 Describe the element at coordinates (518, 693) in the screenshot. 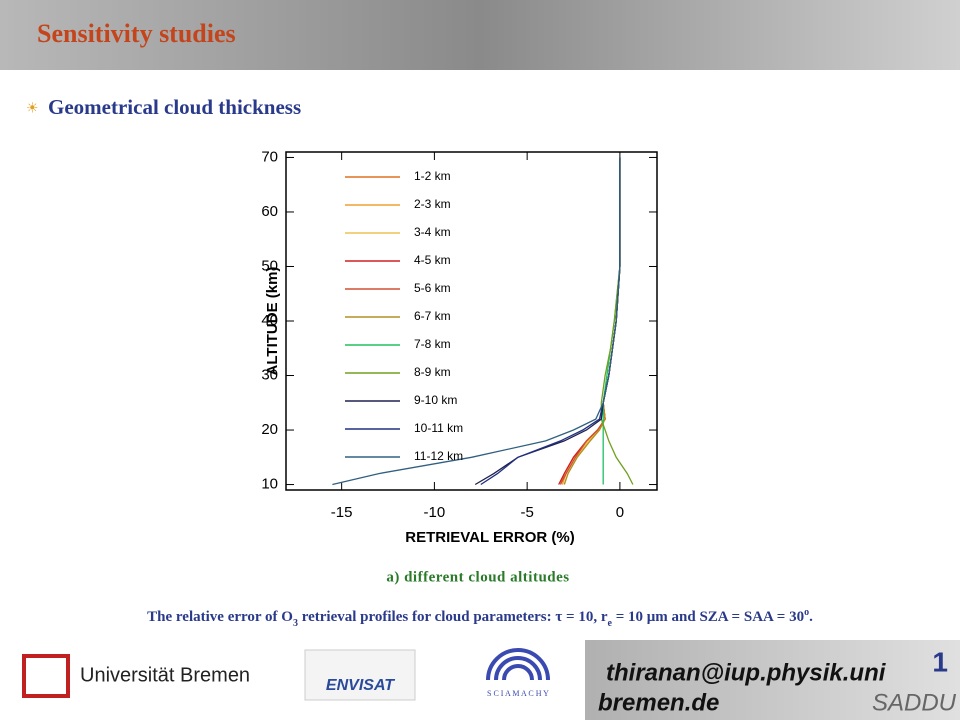

I see `sciamachy-text: S C I A M A C H Y` at that location.